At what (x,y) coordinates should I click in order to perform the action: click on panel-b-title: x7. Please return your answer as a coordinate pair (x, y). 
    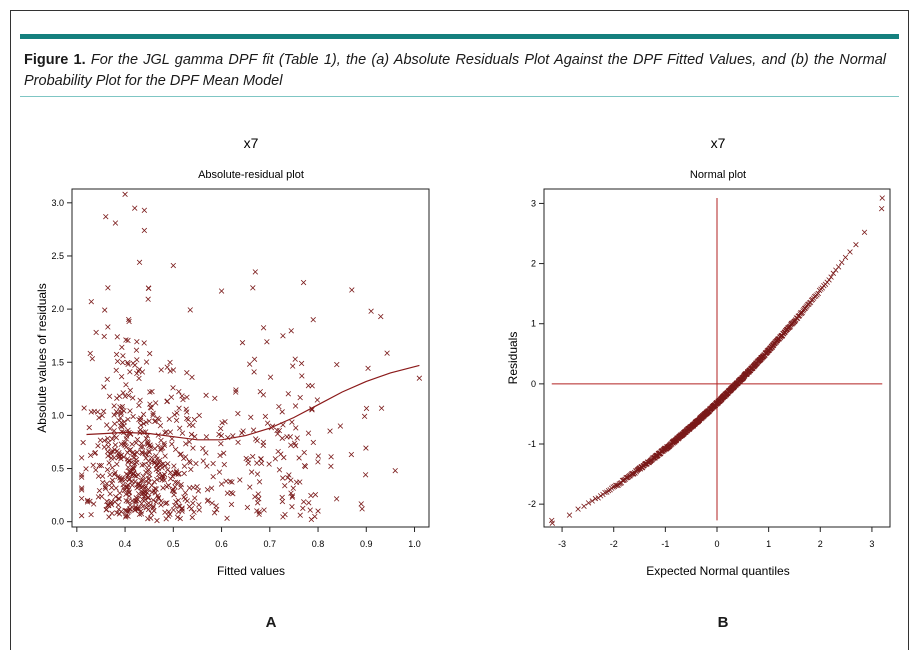
    Looking at the image, I should click on (718, 143).